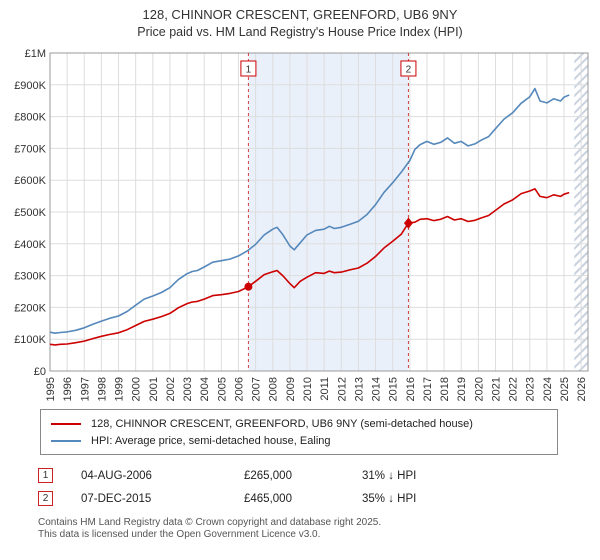 This screenshot has width=600, height=560. I want to click on svg-text: 1998, so click(102, 389).